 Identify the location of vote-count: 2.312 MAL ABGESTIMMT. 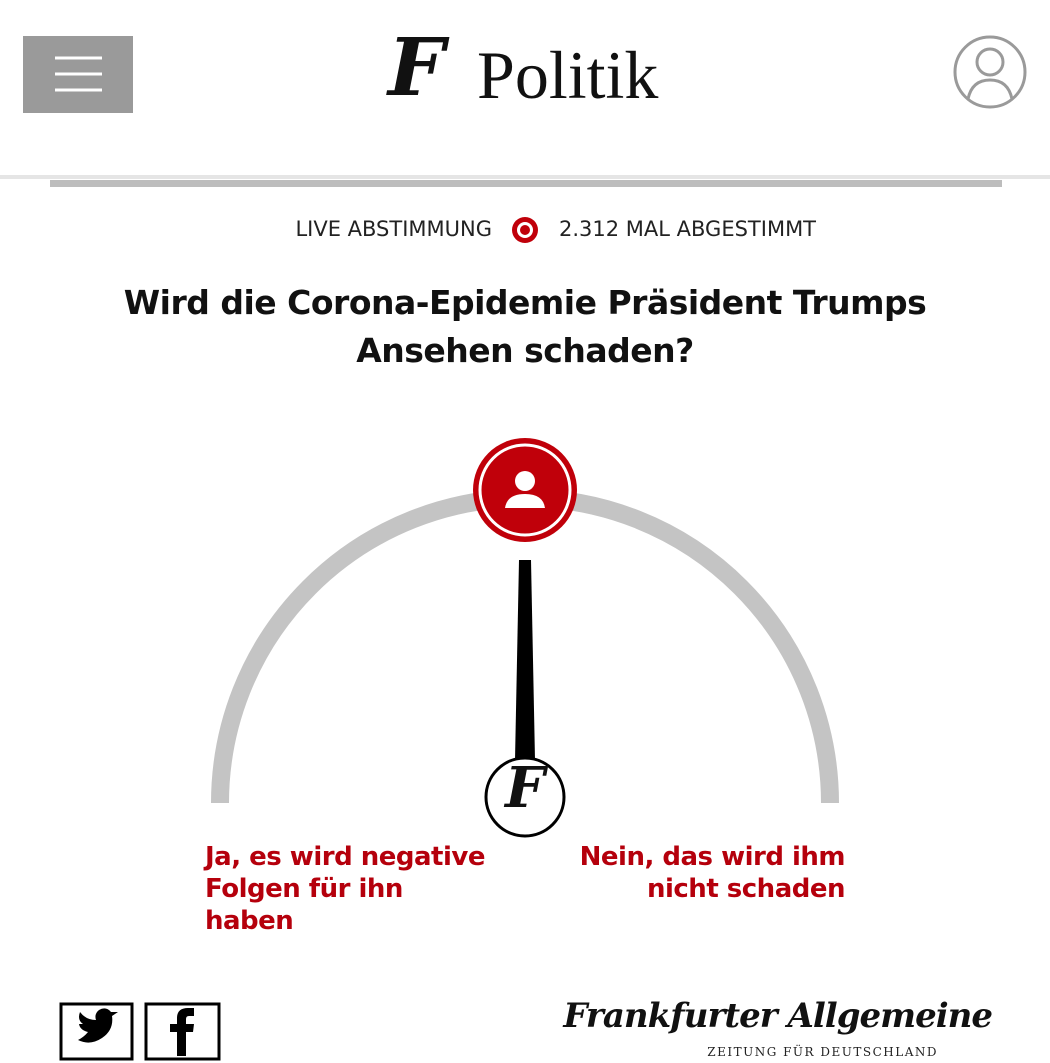
(688, 229).